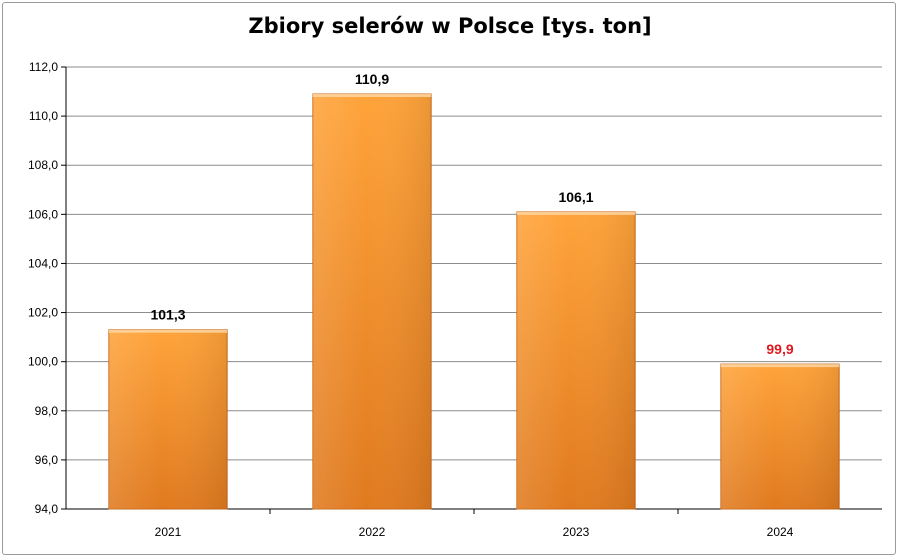 This screenshot has width=900, height=559. Describe the element at coordinates (43, 116) in the screenshot. I see `y-tick-label: 110,0` at that location.